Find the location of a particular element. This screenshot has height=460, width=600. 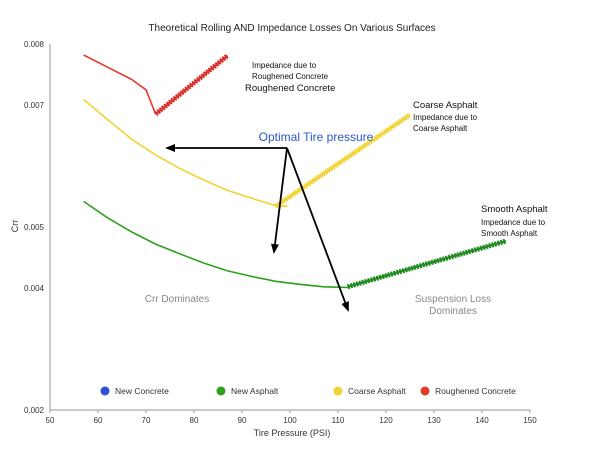

x-tick-label: 50 is located at coordinates (50, 420).